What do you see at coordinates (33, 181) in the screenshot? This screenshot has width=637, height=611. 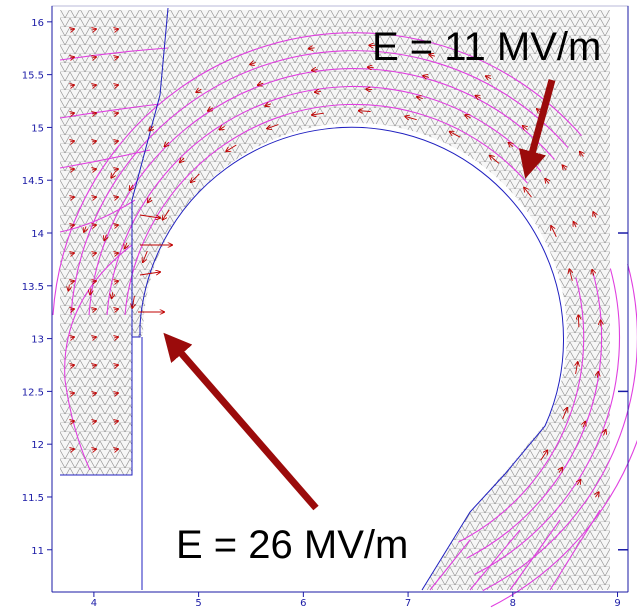 I see `y-tick-label: 14.5` at bounding box center [33, 181].